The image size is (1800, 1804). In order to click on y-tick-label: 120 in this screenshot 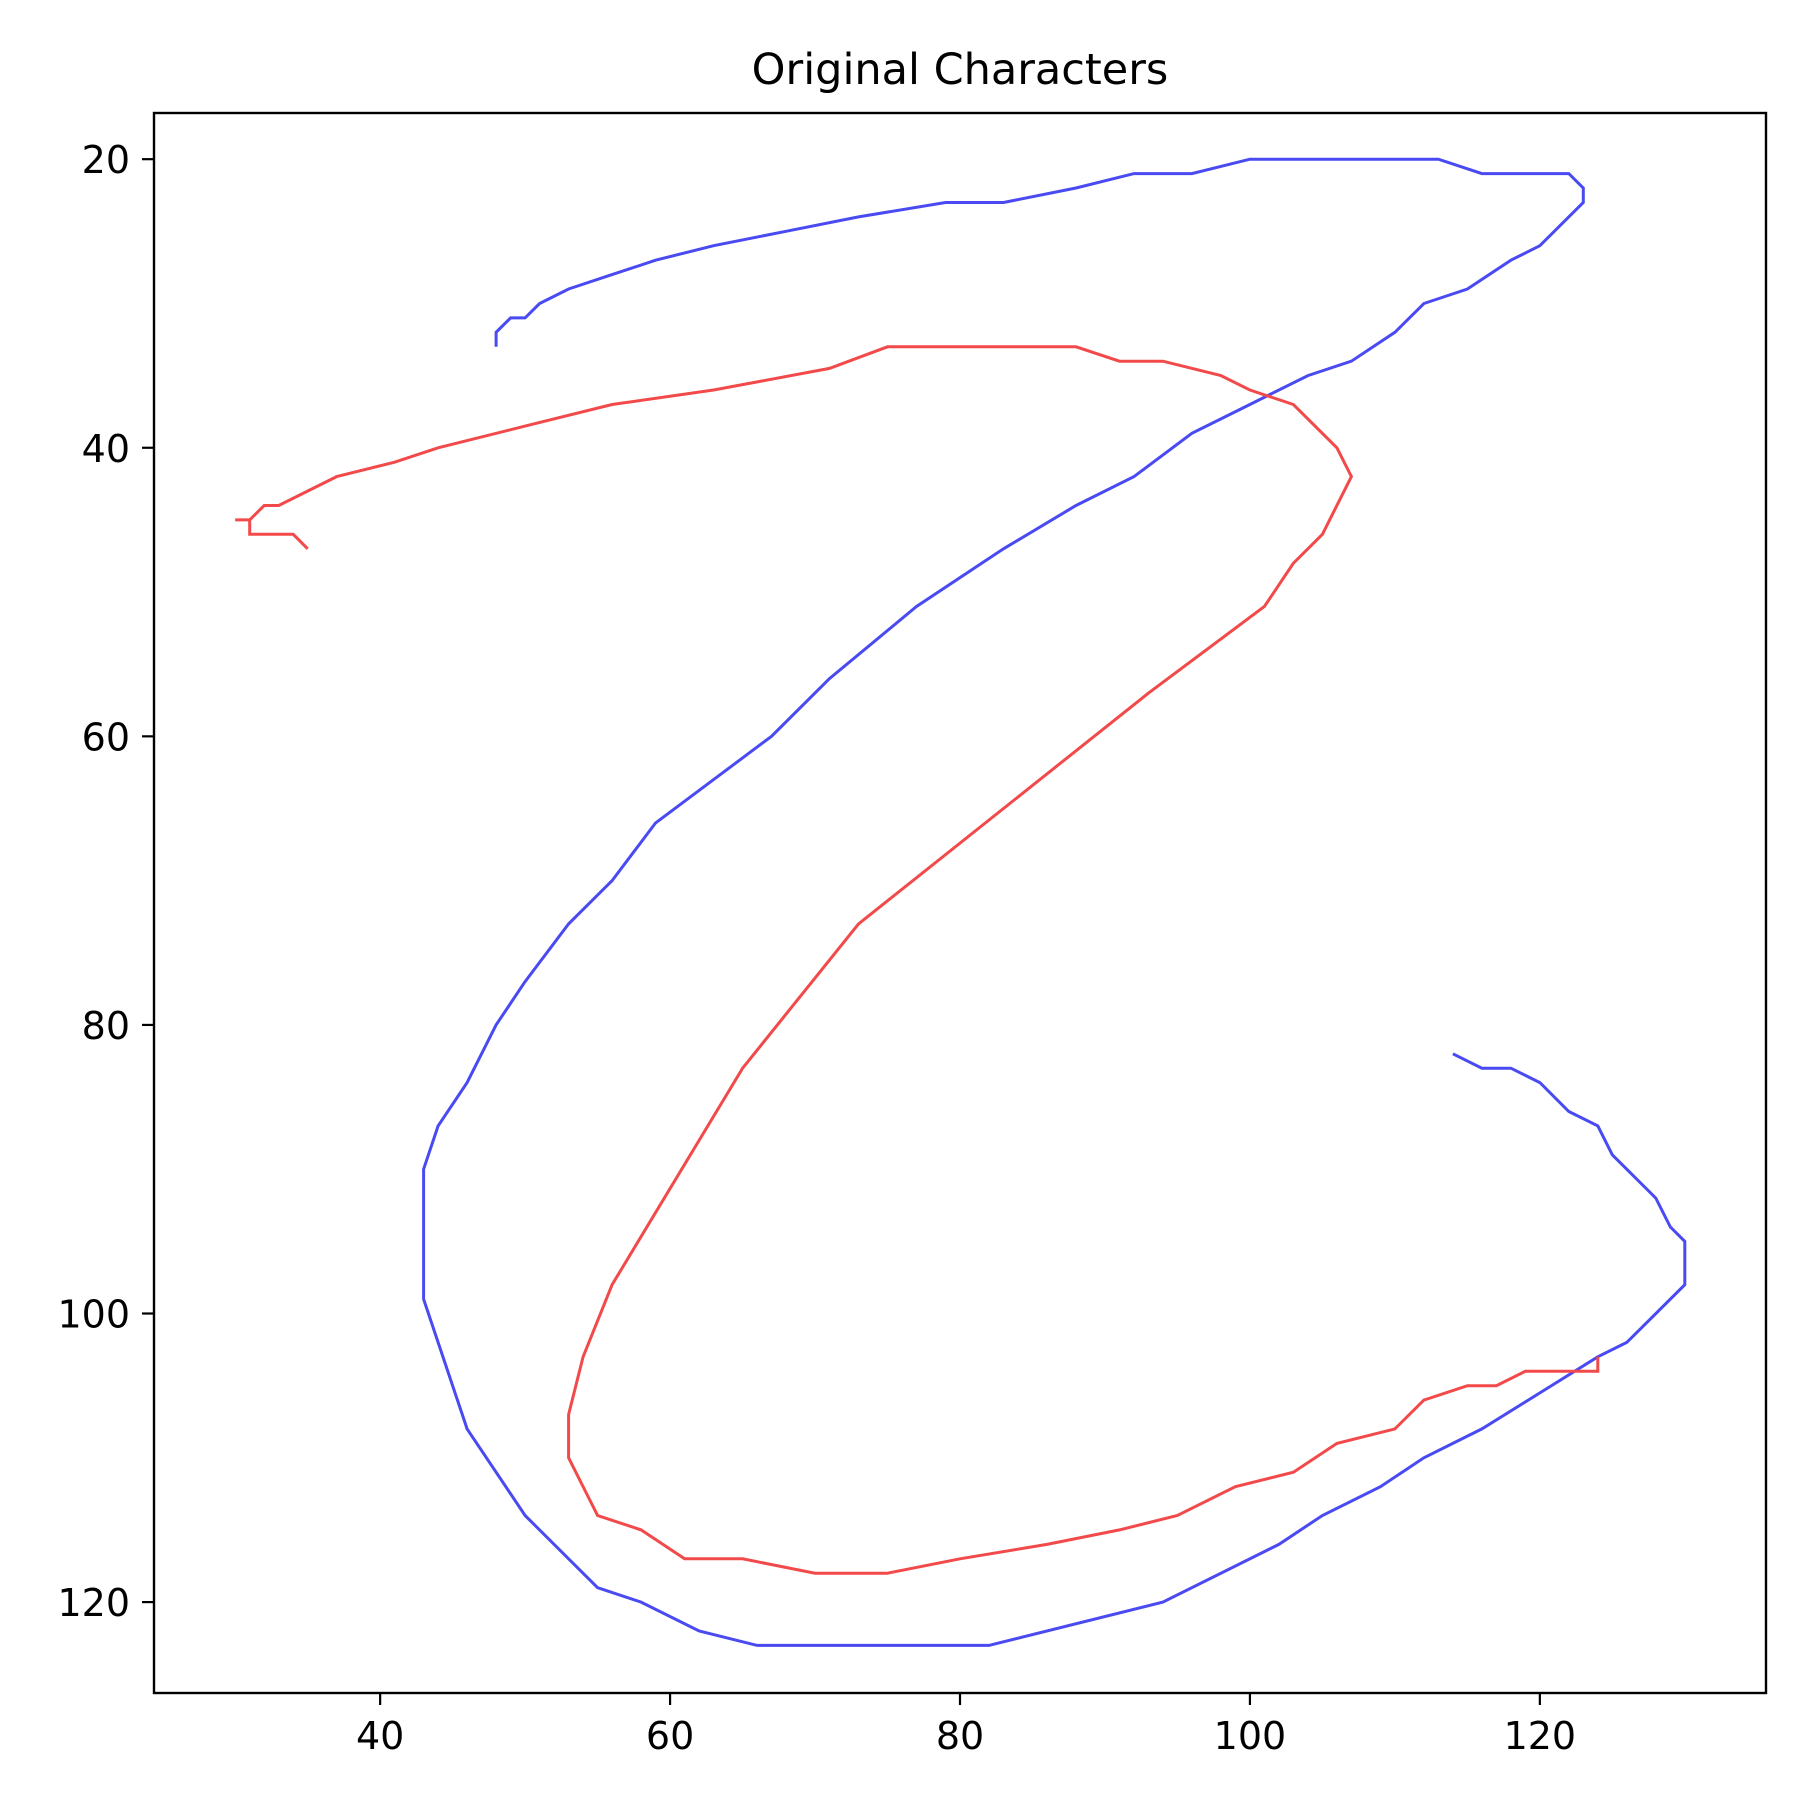, I will do `click(93, 1603)`.